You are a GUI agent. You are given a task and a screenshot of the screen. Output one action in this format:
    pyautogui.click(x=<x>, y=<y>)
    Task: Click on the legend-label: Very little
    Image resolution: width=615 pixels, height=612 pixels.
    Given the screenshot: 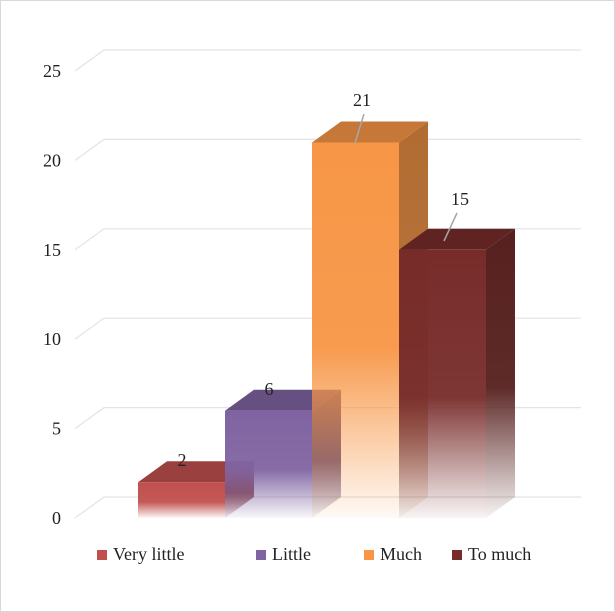 What is the action you would take?
    pyautogui.click(x=148, y=554)
    